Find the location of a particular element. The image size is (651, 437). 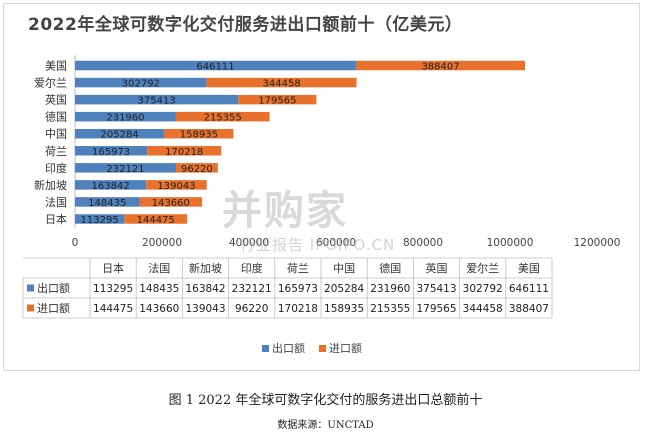

table-header-cell: 印度 is located at coordinates (252, 268).